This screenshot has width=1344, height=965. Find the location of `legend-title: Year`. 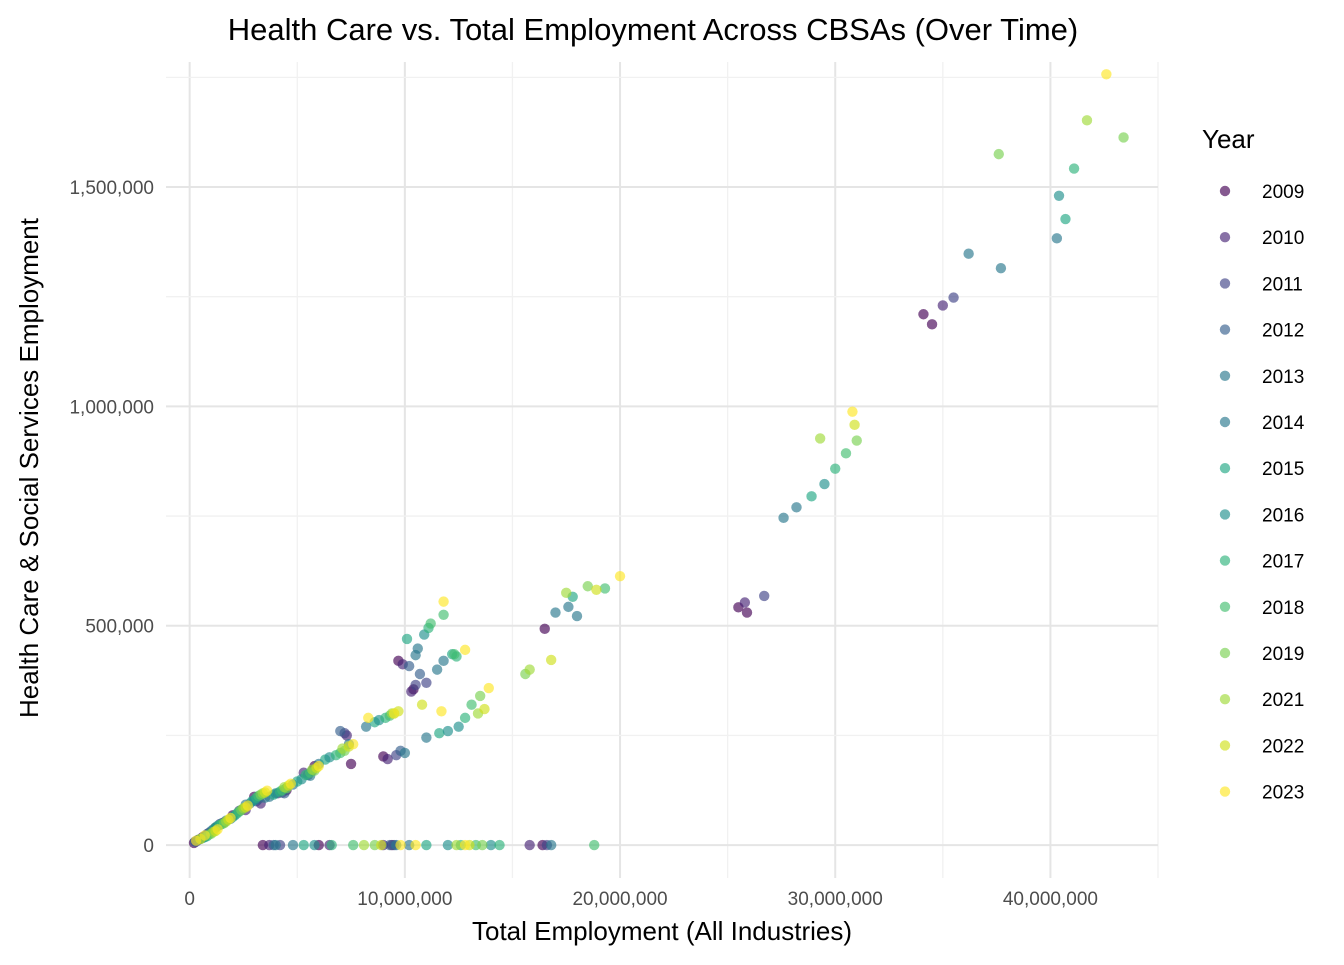

legend-title: Year is located at coordinates (1228, 139).